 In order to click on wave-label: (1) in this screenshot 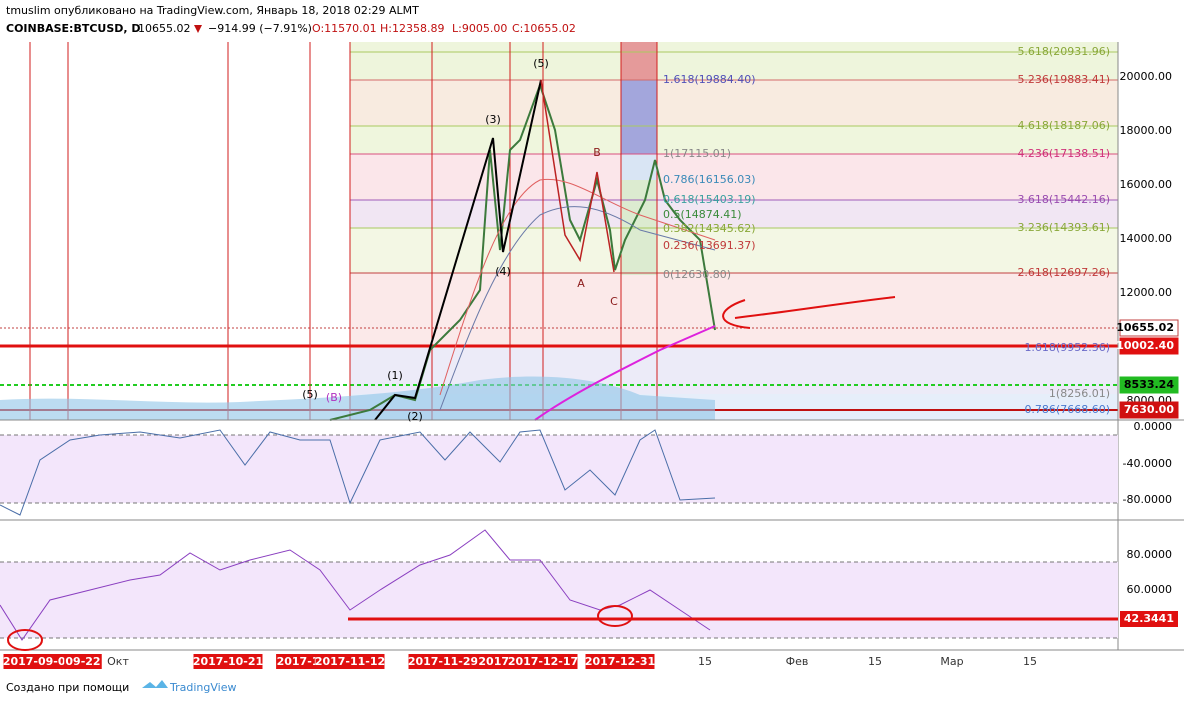, I will do `click(395, 375)`.